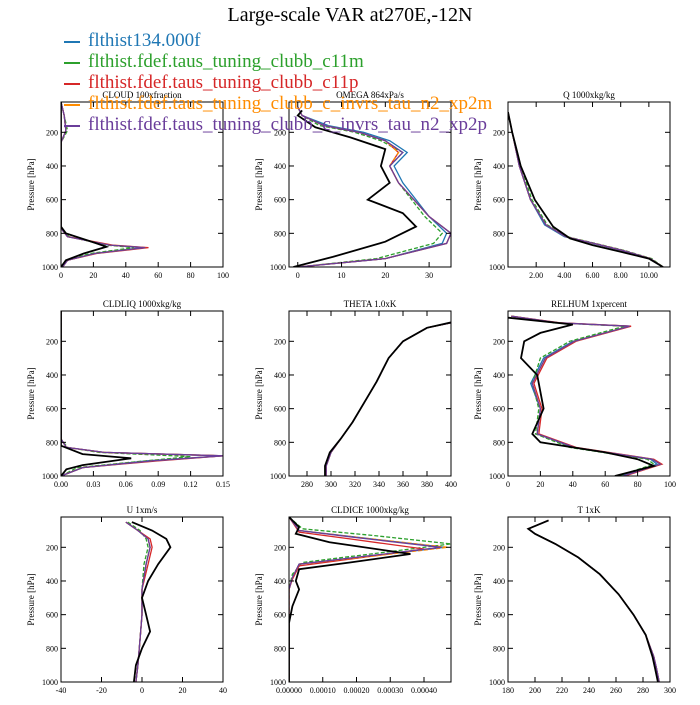  I want to click on x-tick-label: 0.00020, so click(357, 690).